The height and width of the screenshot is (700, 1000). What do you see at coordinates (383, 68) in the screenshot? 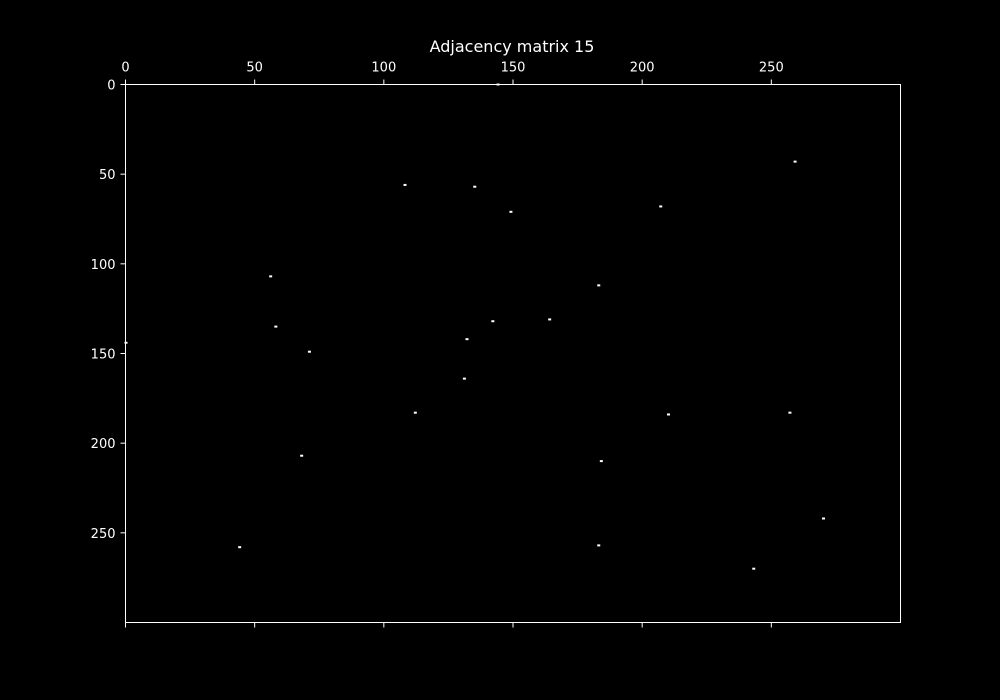
I see `x-tick-label: 100` at bounding box center [383, 68].